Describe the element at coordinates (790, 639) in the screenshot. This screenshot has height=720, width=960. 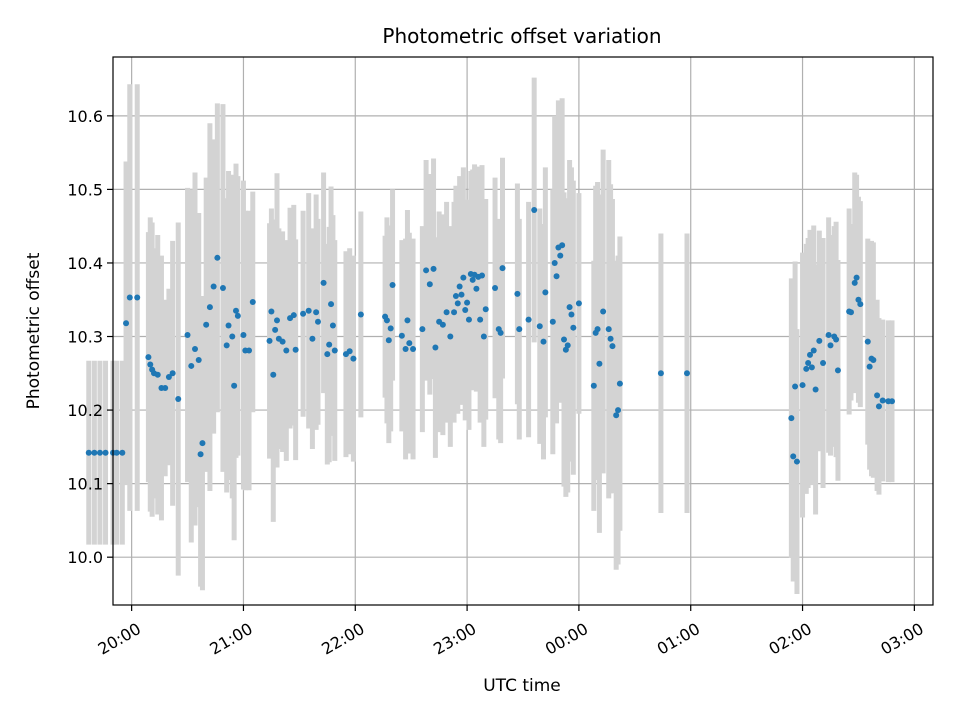
I see `x-tick-label: 02:00` at that location.